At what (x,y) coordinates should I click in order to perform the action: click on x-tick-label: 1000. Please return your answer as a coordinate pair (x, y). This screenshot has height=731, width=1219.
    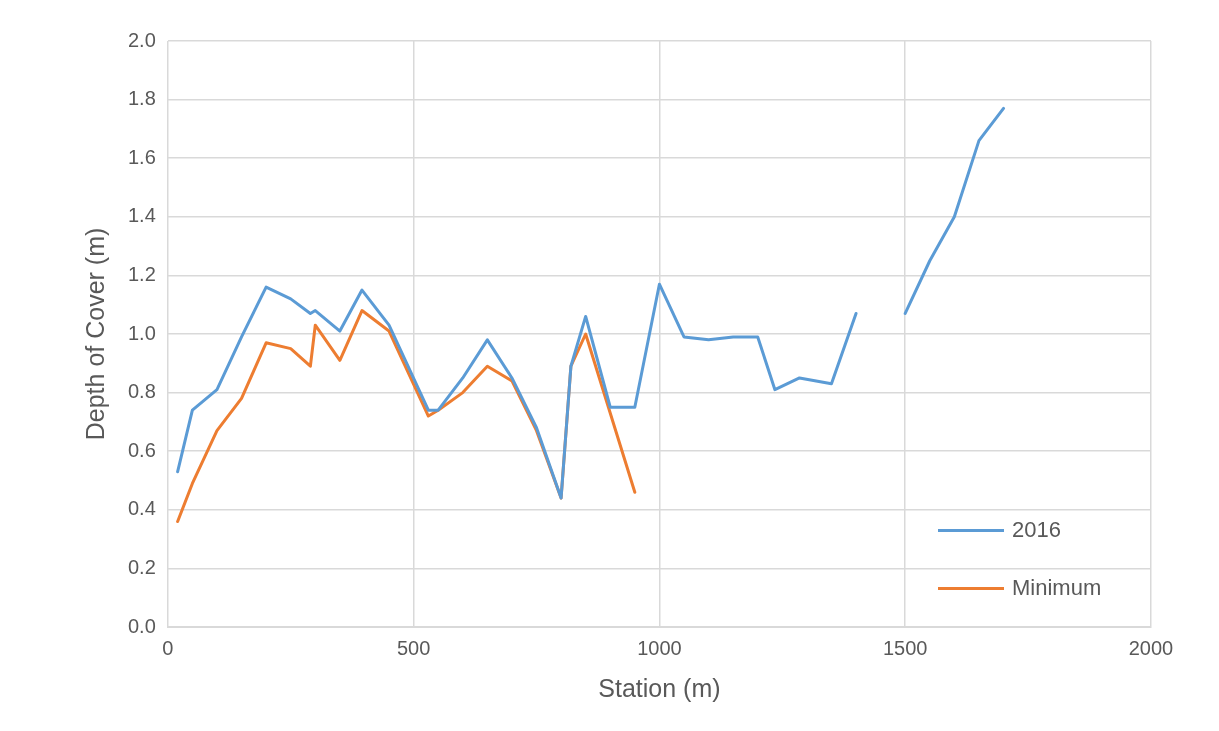
    Looking at the image, I should click on (659, 647).